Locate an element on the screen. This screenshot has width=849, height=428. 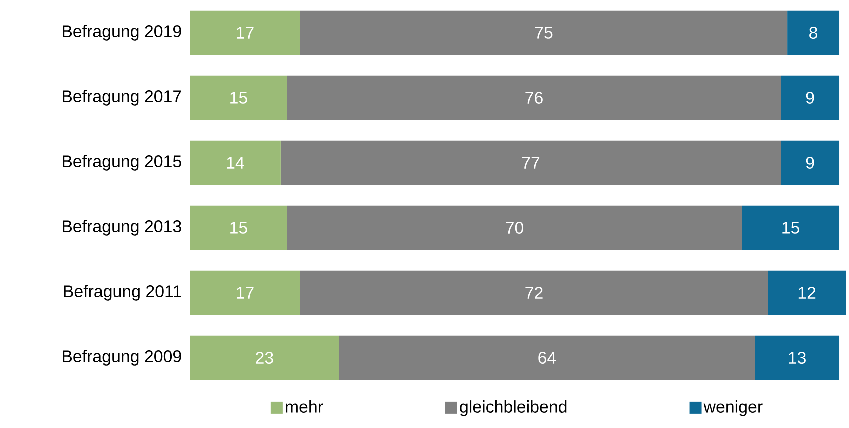
y-tick-label: Befragung 2009 is located at coordinates (122, 358).